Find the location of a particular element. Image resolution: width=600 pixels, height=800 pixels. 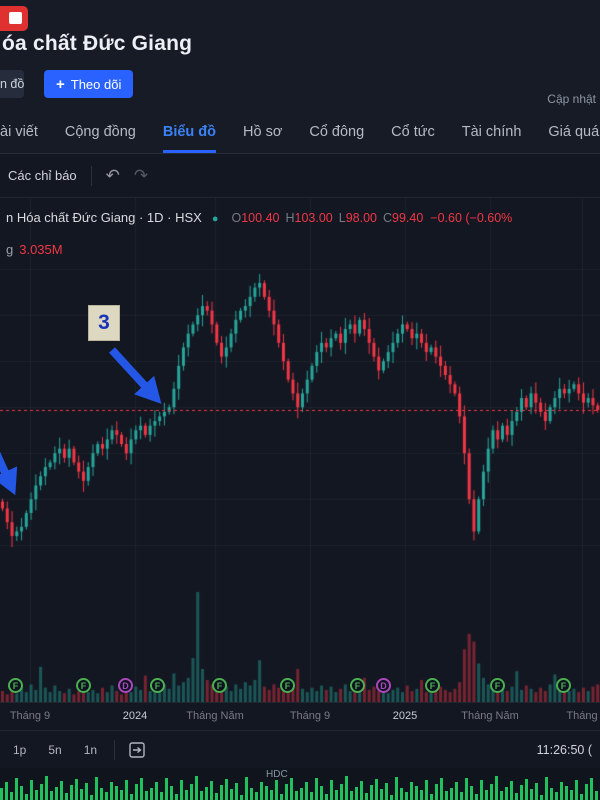

lower-chart-strip: HDC is located at coordinates (300, 784).